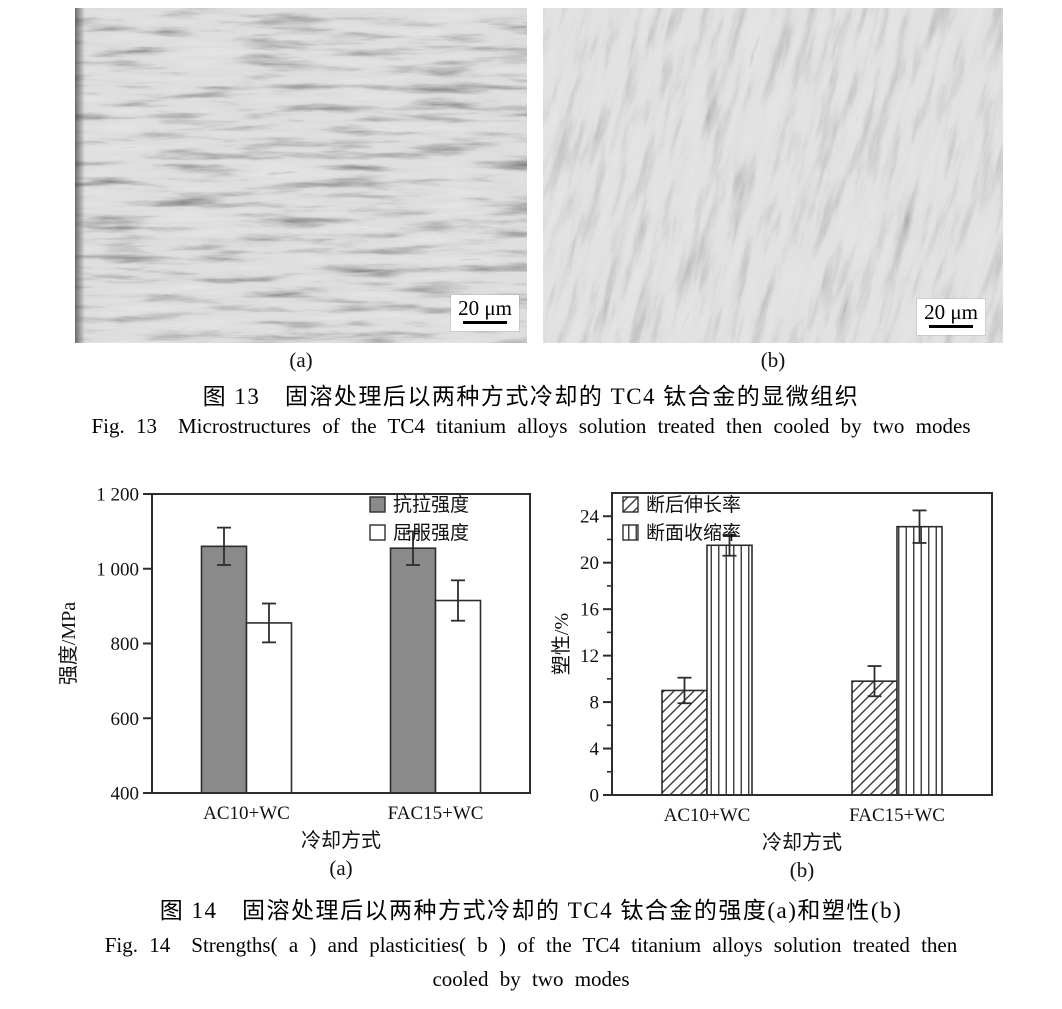 The image size is (1062, 1009). What do you see at coordinates (595, 796) in the screenshot?
I see `y-tick-label: 0` at bounding box center [595, 796].